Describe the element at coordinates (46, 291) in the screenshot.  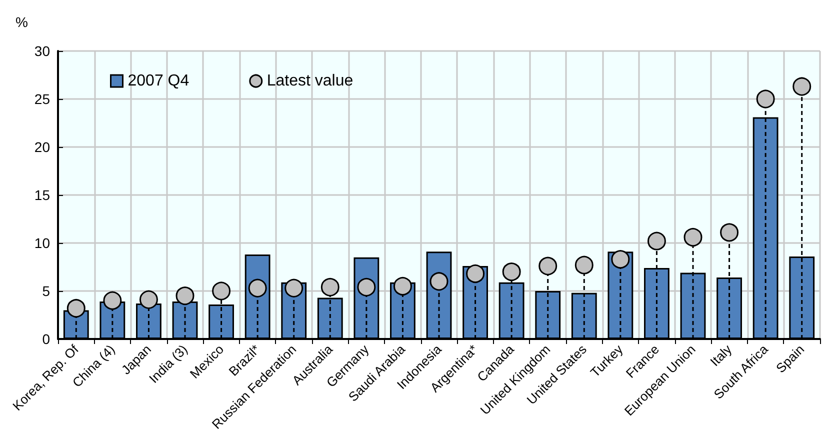
I see `y-tick-label: 5` at that location.